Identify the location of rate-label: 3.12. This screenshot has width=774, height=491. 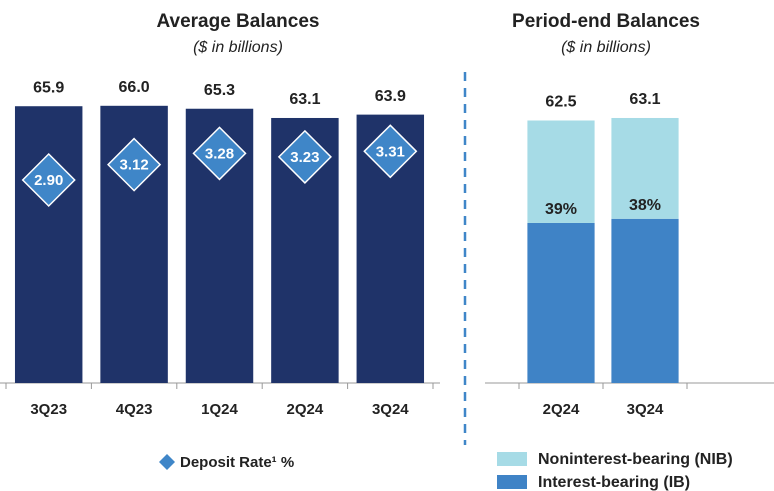
(133, 165).